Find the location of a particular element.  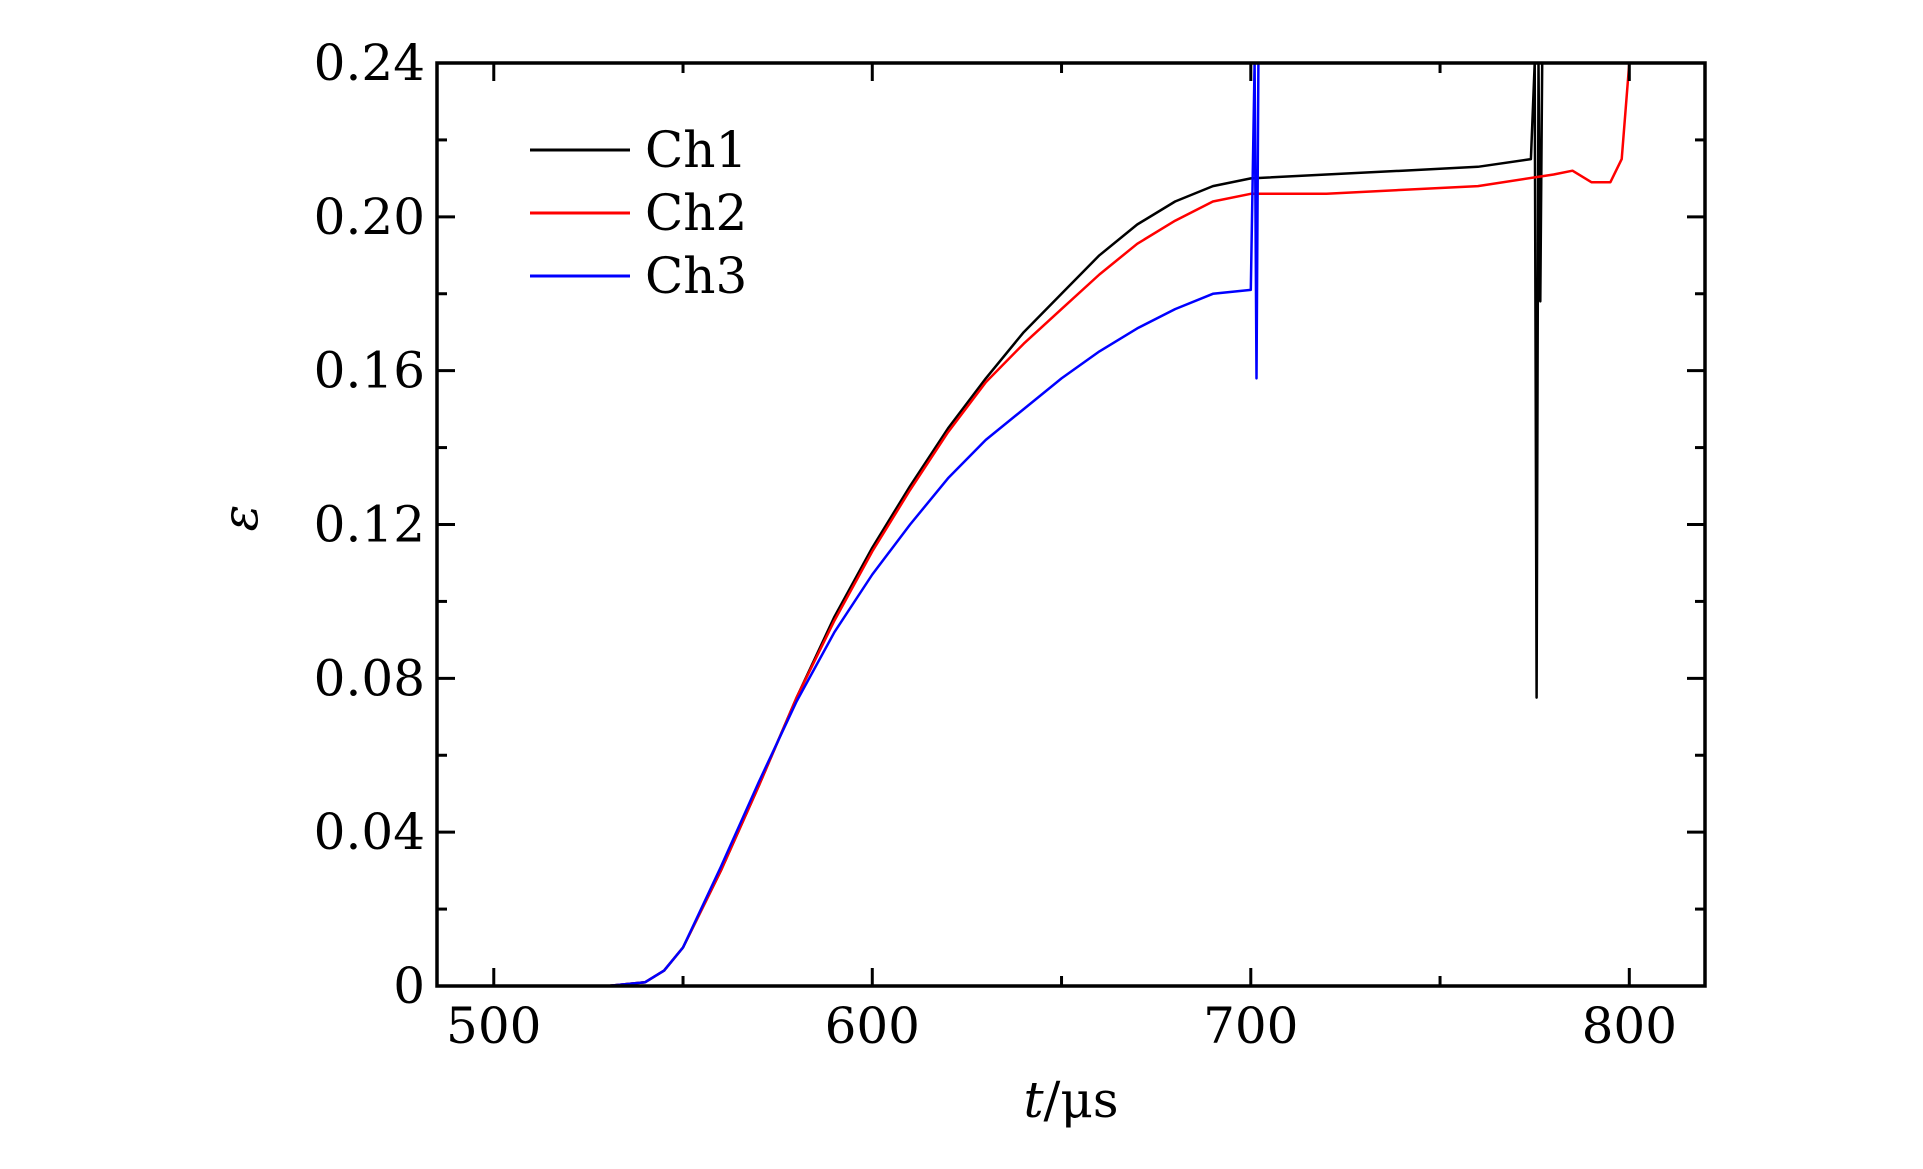

y-tick-label: 0.12 is located at coordinates (369, 525).